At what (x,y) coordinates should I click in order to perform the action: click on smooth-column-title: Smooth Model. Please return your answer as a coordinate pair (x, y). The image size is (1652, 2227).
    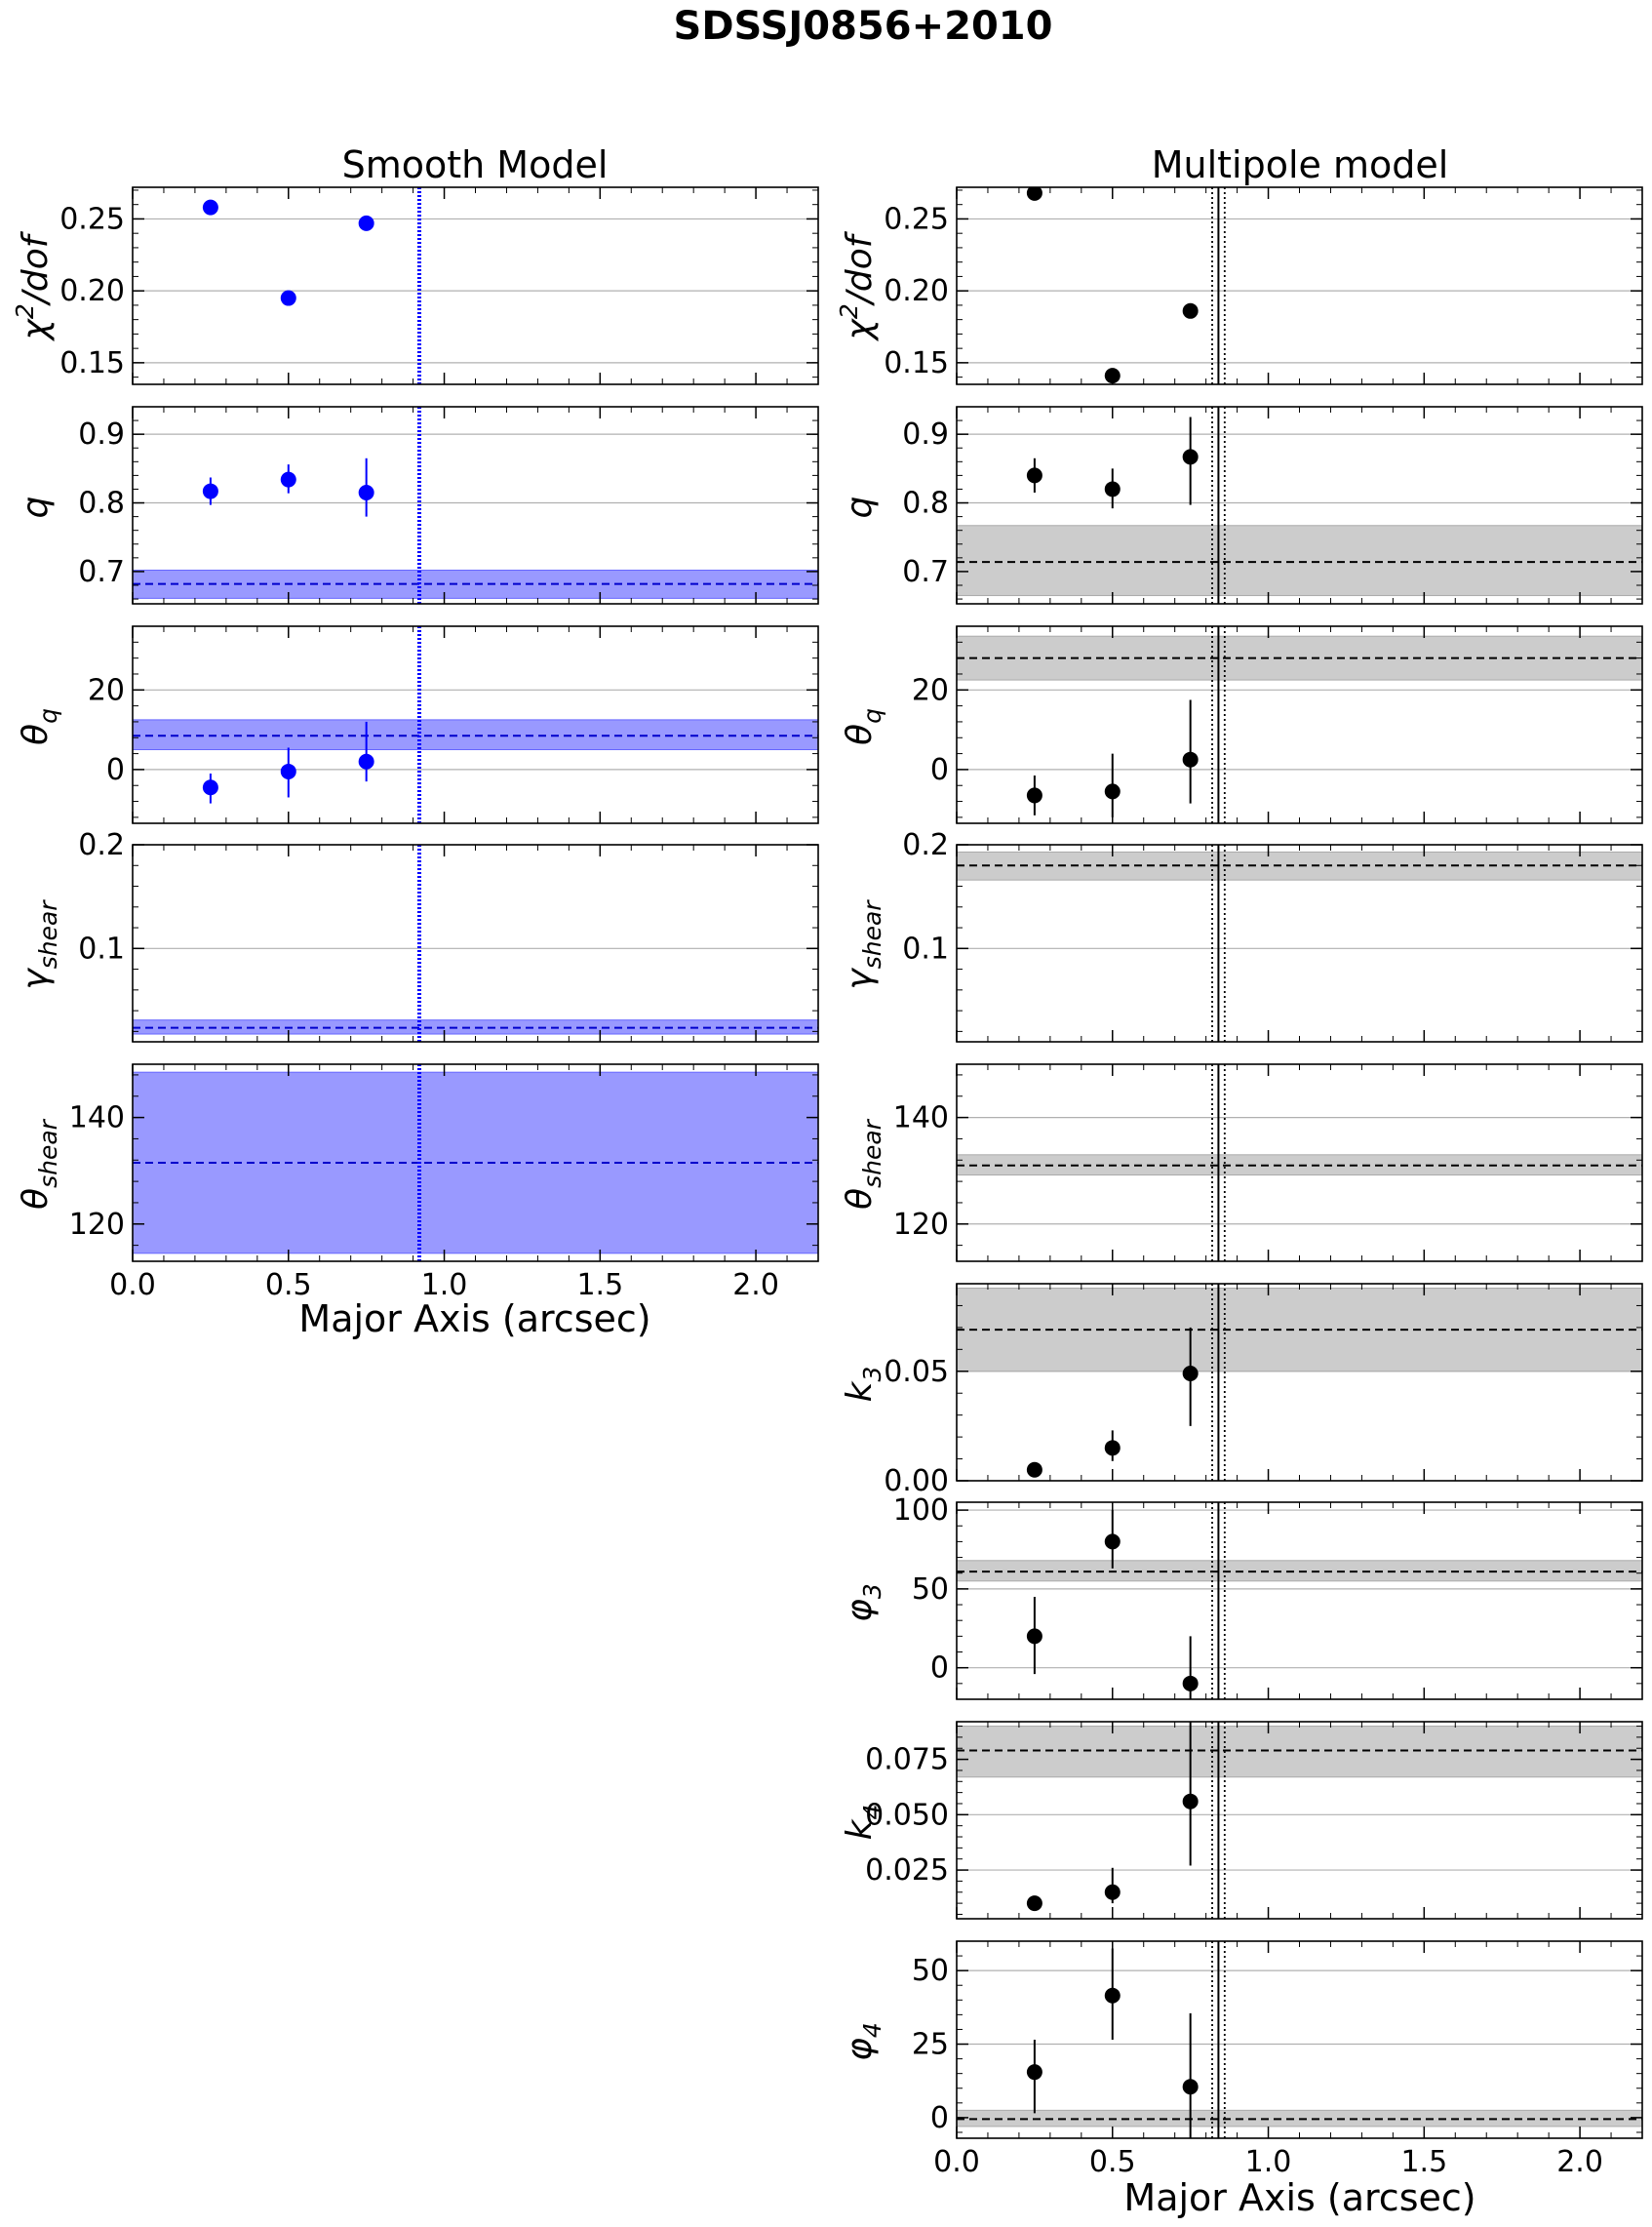
    Looking at the image, I should click on (475, 164).